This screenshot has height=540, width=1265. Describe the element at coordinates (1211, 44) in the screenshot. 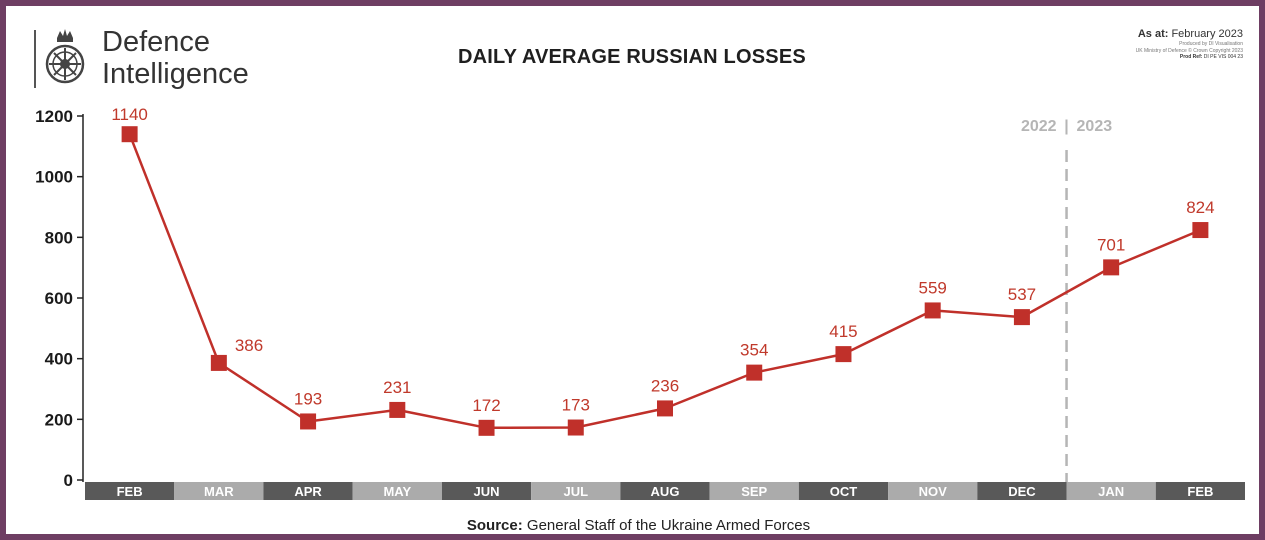

I see `produced-by: Produced by DI Visualisation` at that location.